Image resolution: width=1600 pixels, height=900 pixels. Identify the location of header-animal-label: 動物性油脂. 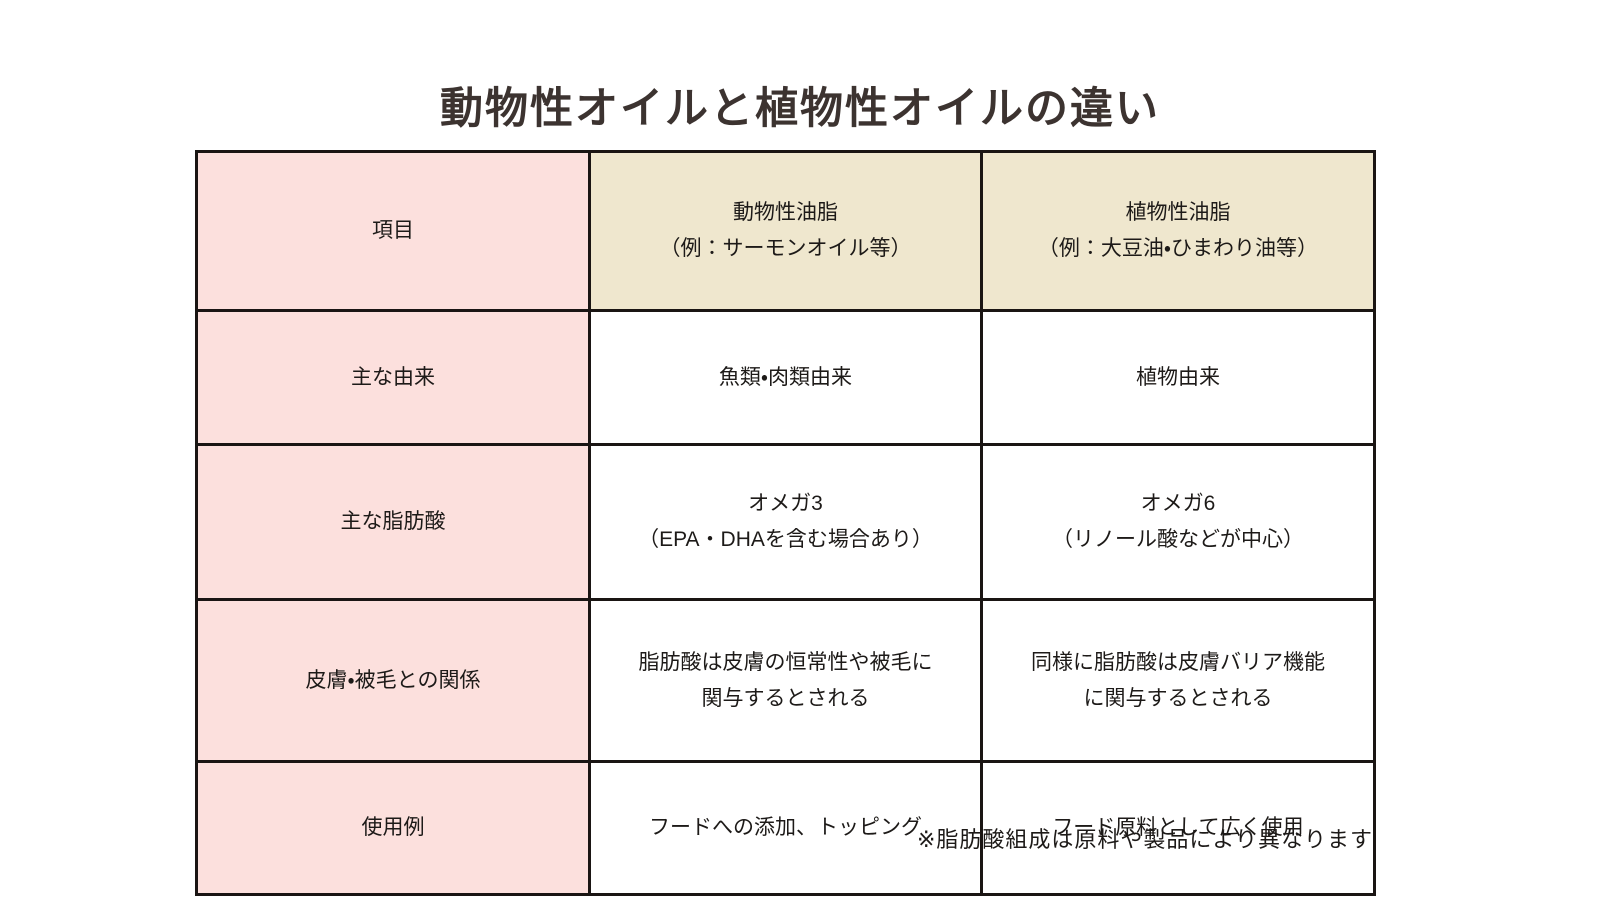
(785, 213).